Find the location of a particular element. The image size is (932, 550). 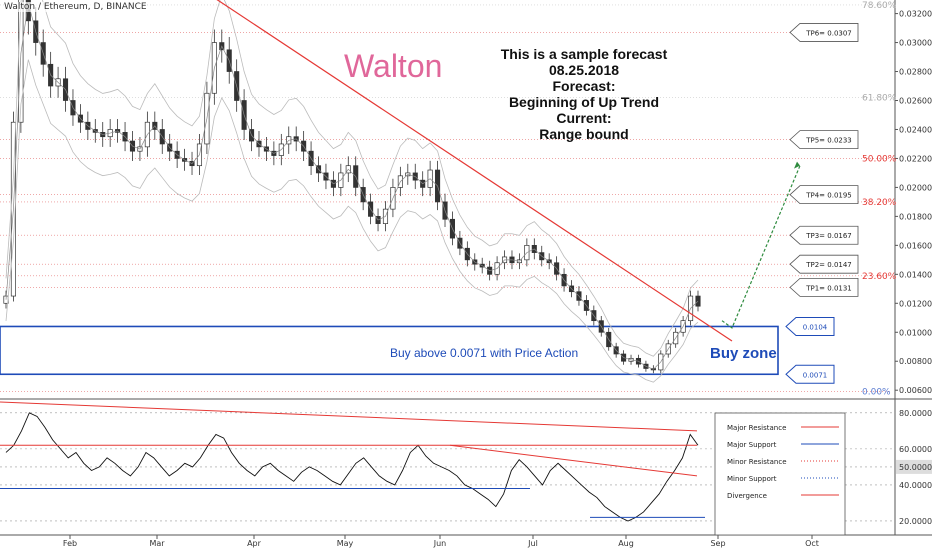

rsi-legend-label: Minor Support is located at coordinates (752, 479).